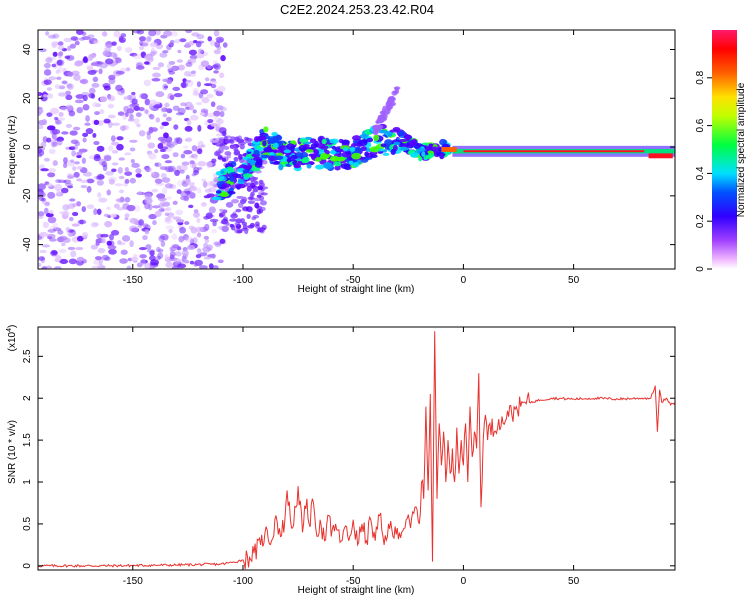 This screenshot has height=600, width=750. Describe the element at coordinates (574, 280) in the screenshot. I see `heatmap-x-tick-label: 50` at that location.